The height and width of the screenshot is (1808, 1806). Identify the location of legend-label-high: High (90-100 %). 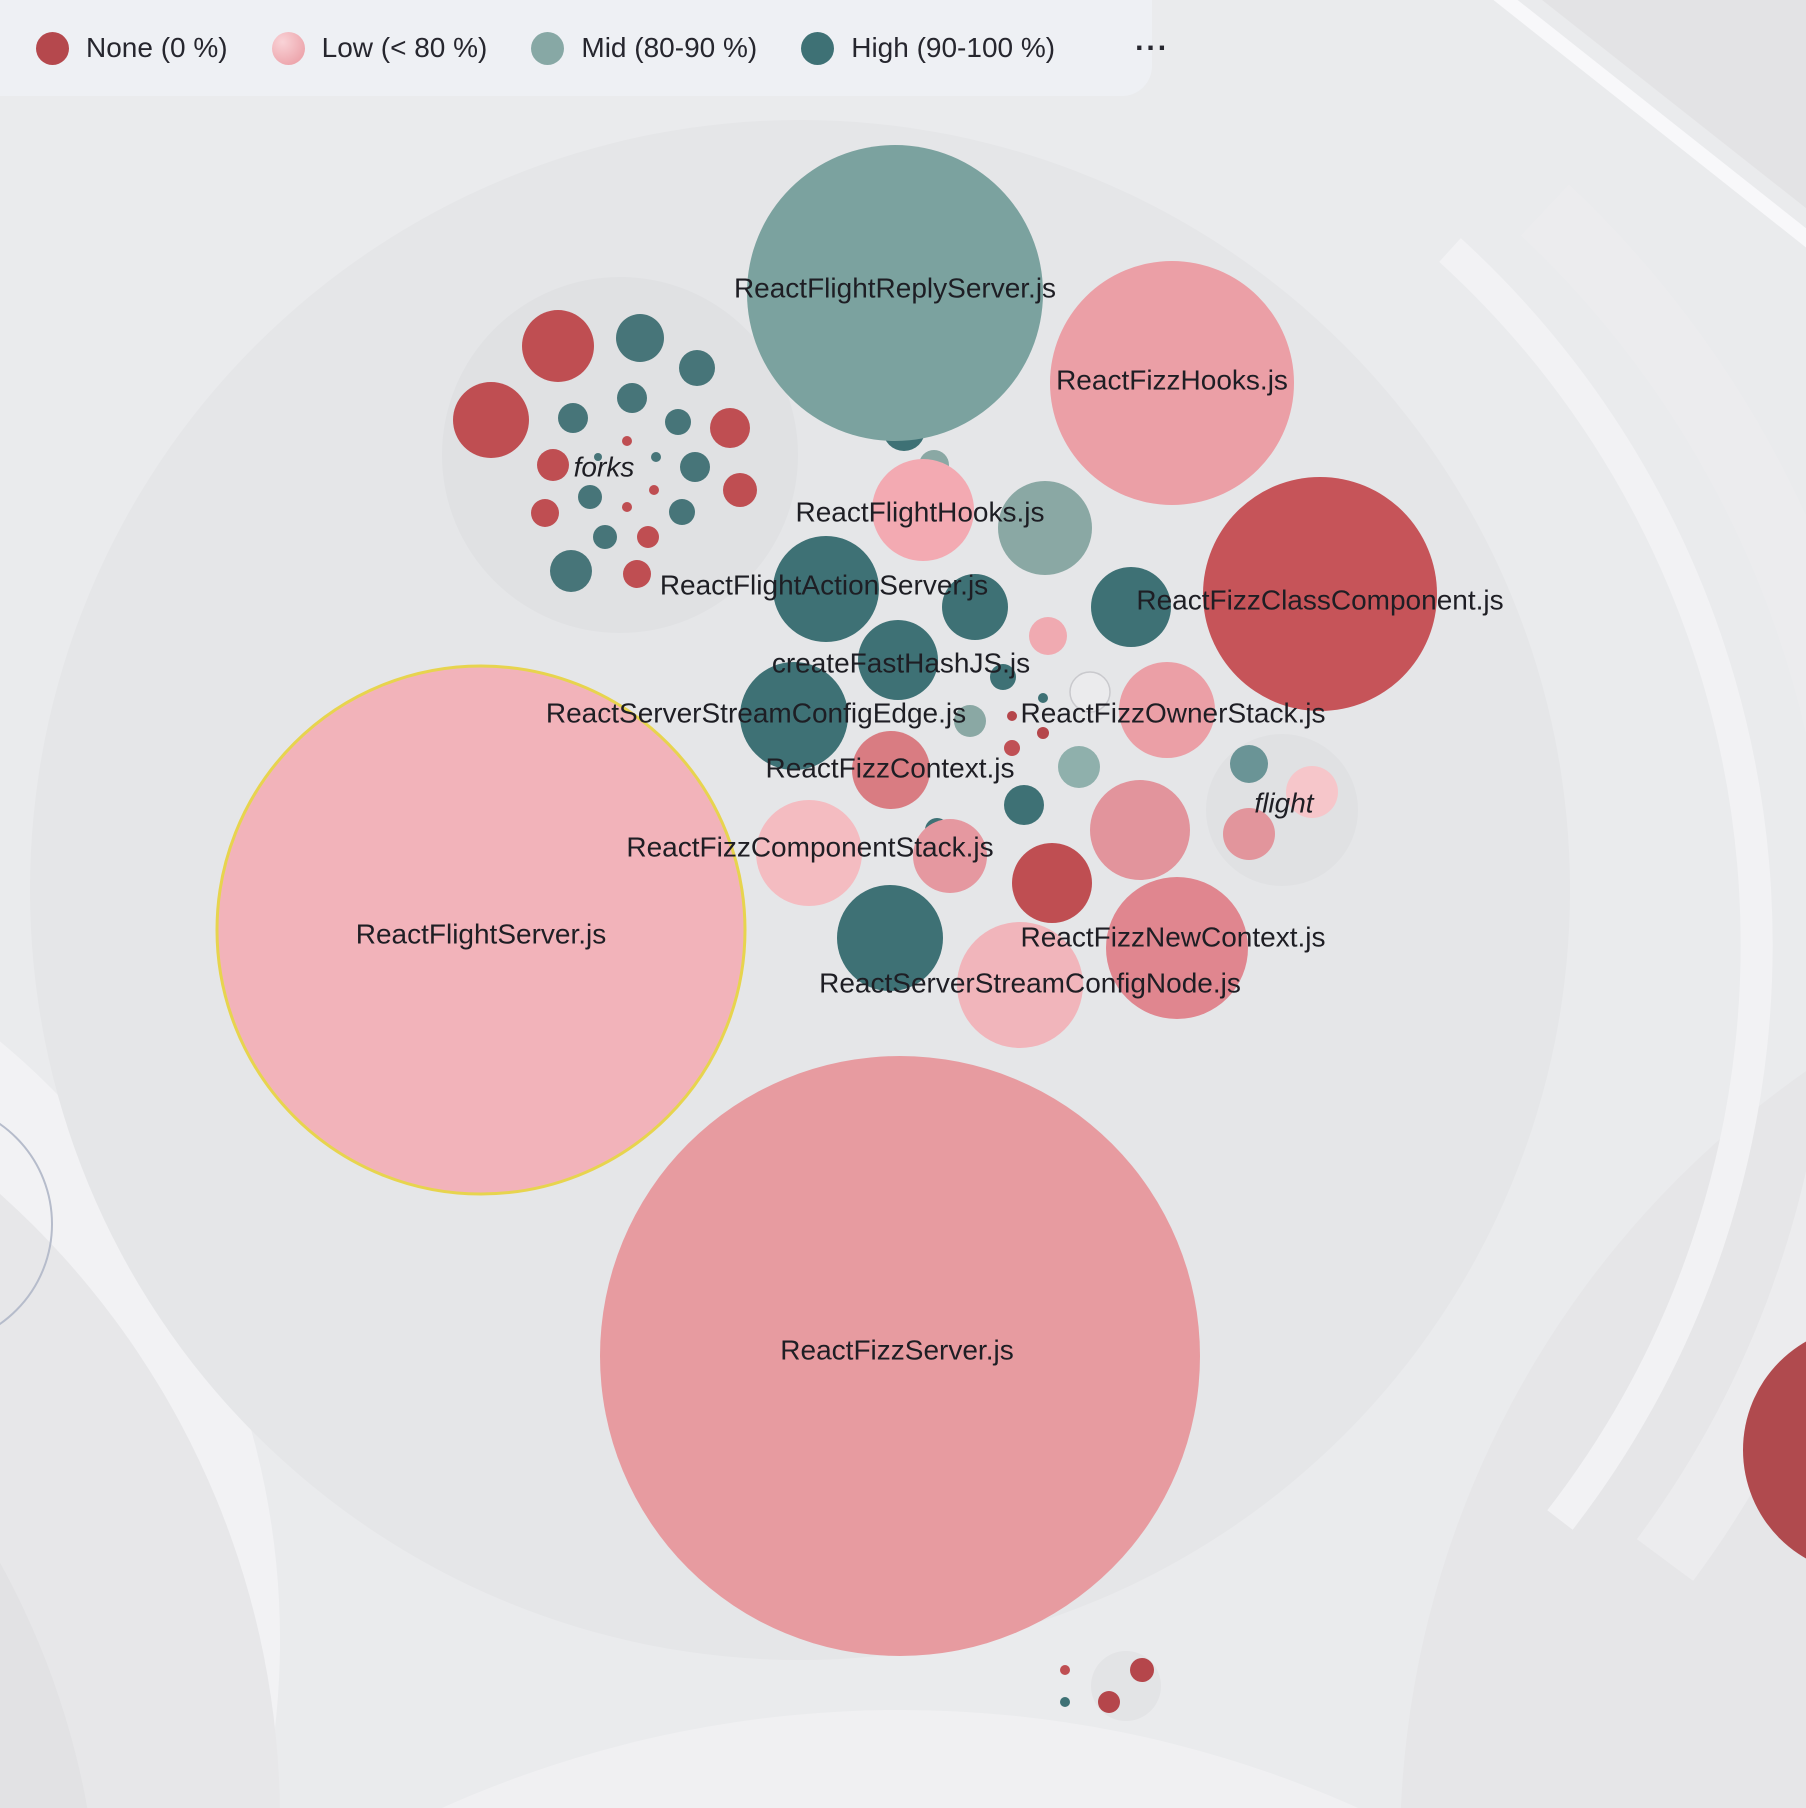
(953, 47).